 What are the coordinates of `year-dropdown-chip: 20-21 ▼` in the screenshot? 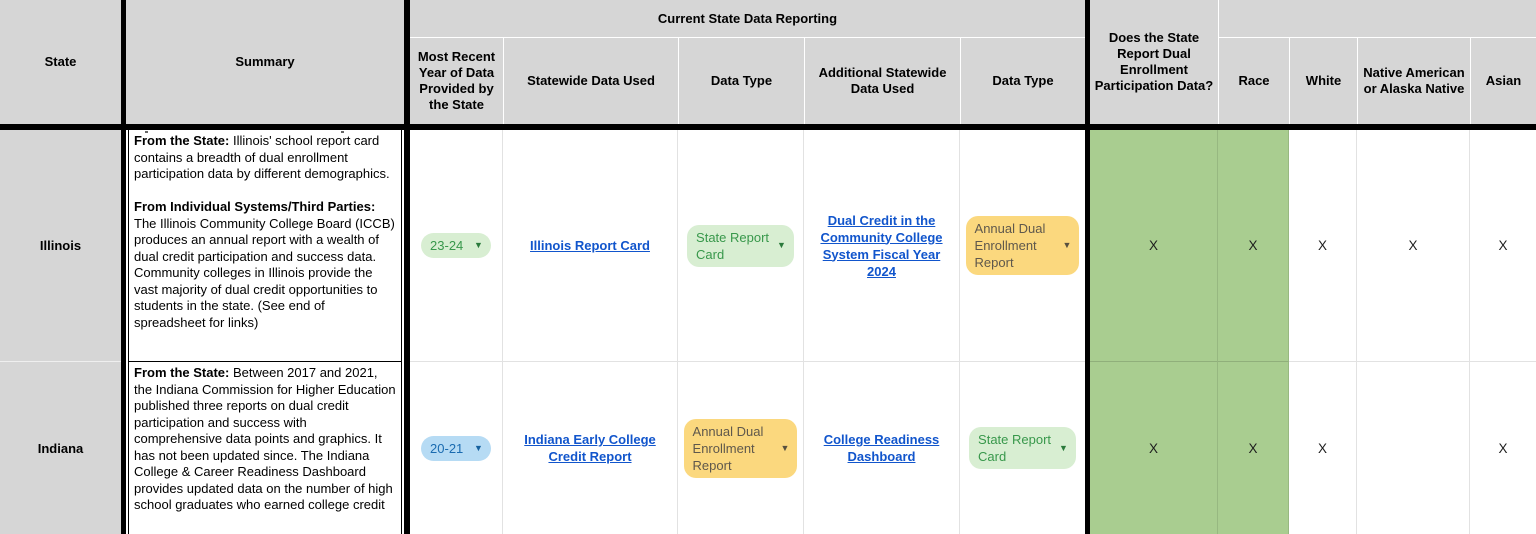 It's located at (456, 448).